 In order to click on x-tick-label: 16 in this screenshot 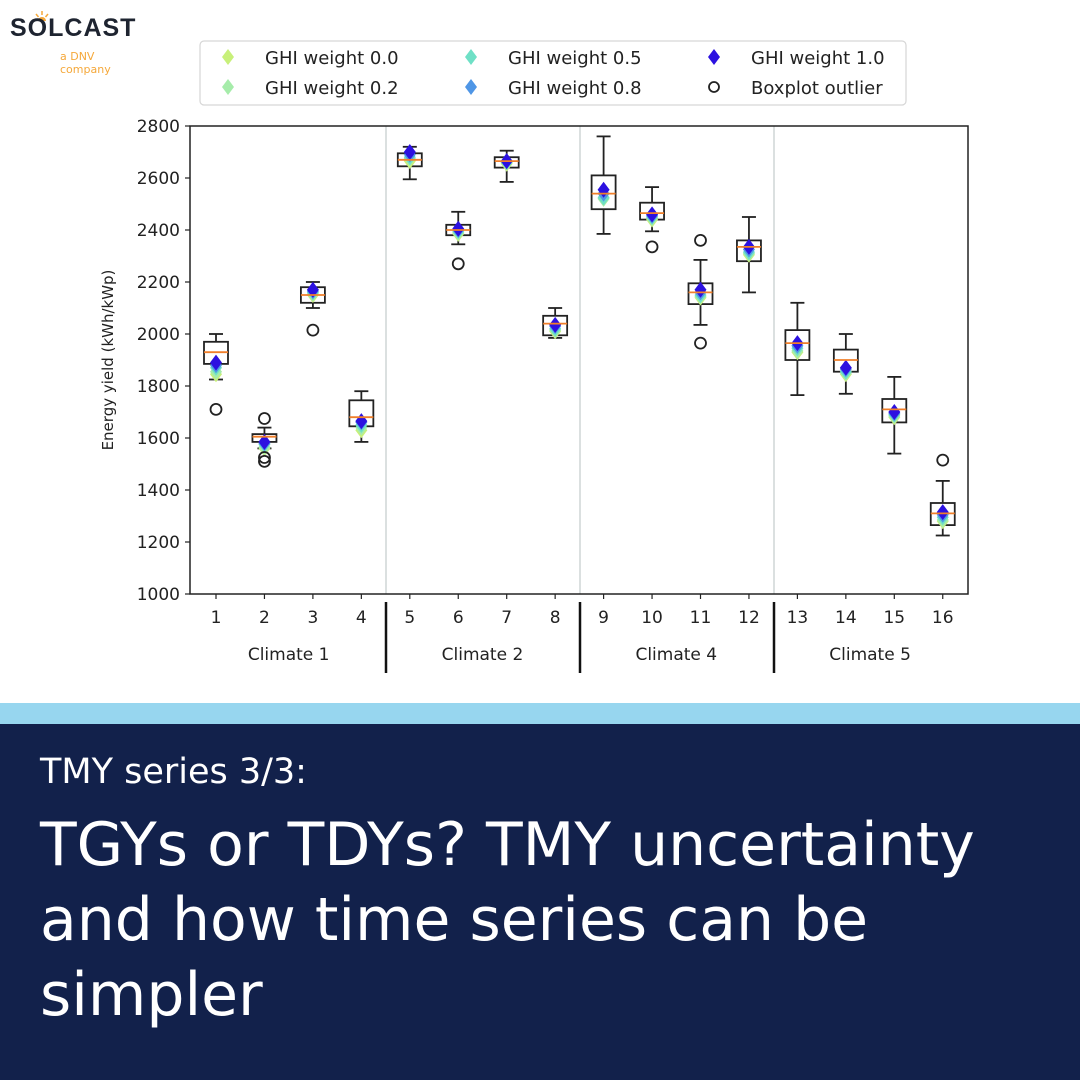, I will do `click(943, 618)`.